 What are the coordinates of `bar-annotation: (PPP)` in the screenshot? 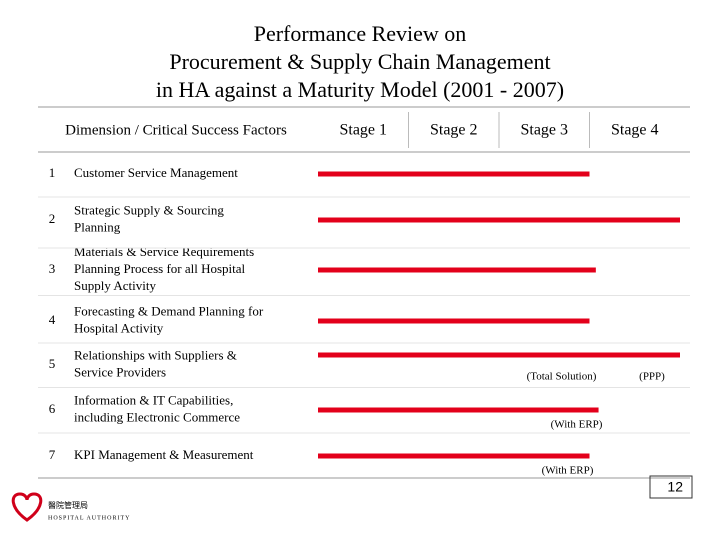 It's located at (652, 377).